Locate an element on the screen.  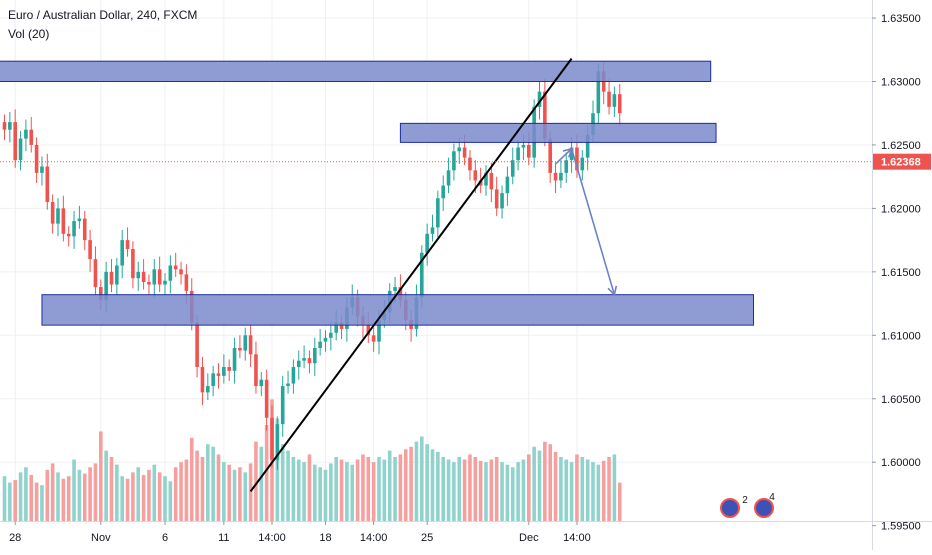
event-marker-label: 2 is located at coordinates (745, 500).